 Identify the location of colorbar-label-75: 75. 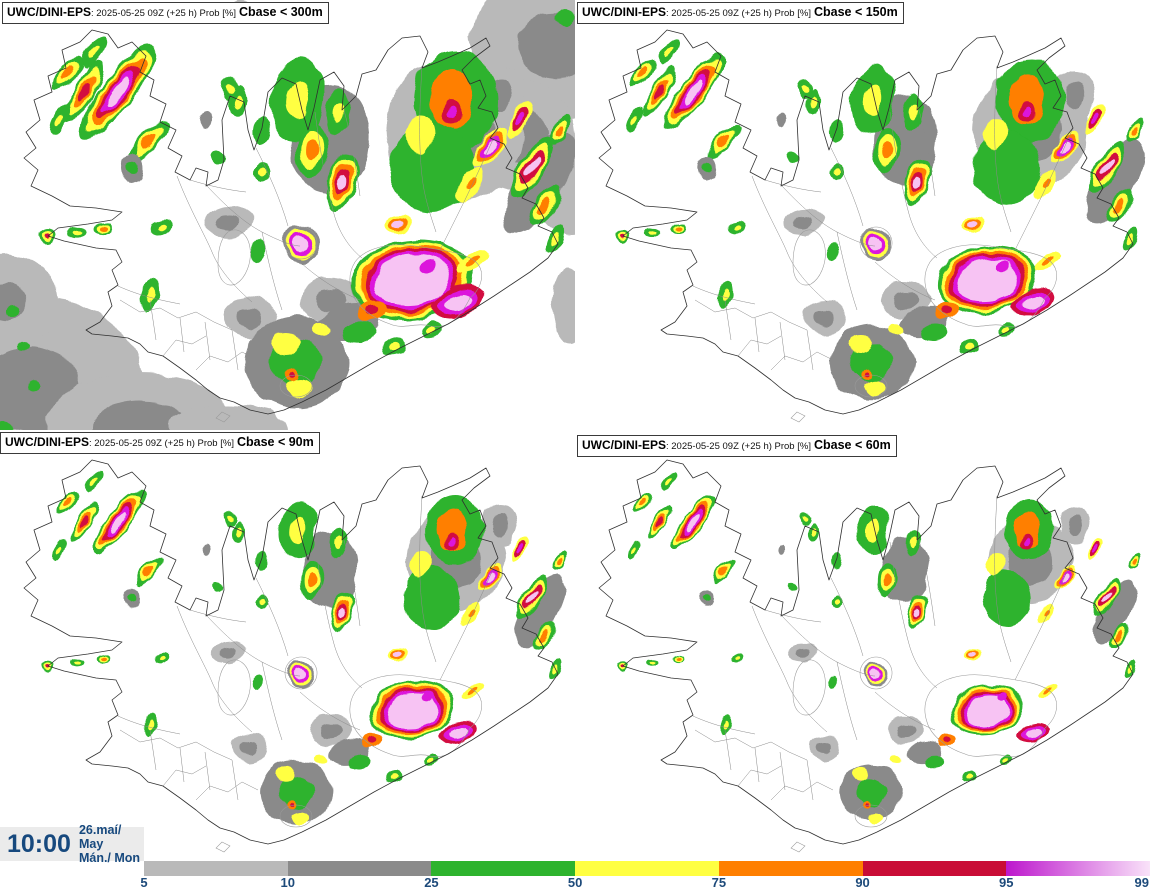
(719, 882).